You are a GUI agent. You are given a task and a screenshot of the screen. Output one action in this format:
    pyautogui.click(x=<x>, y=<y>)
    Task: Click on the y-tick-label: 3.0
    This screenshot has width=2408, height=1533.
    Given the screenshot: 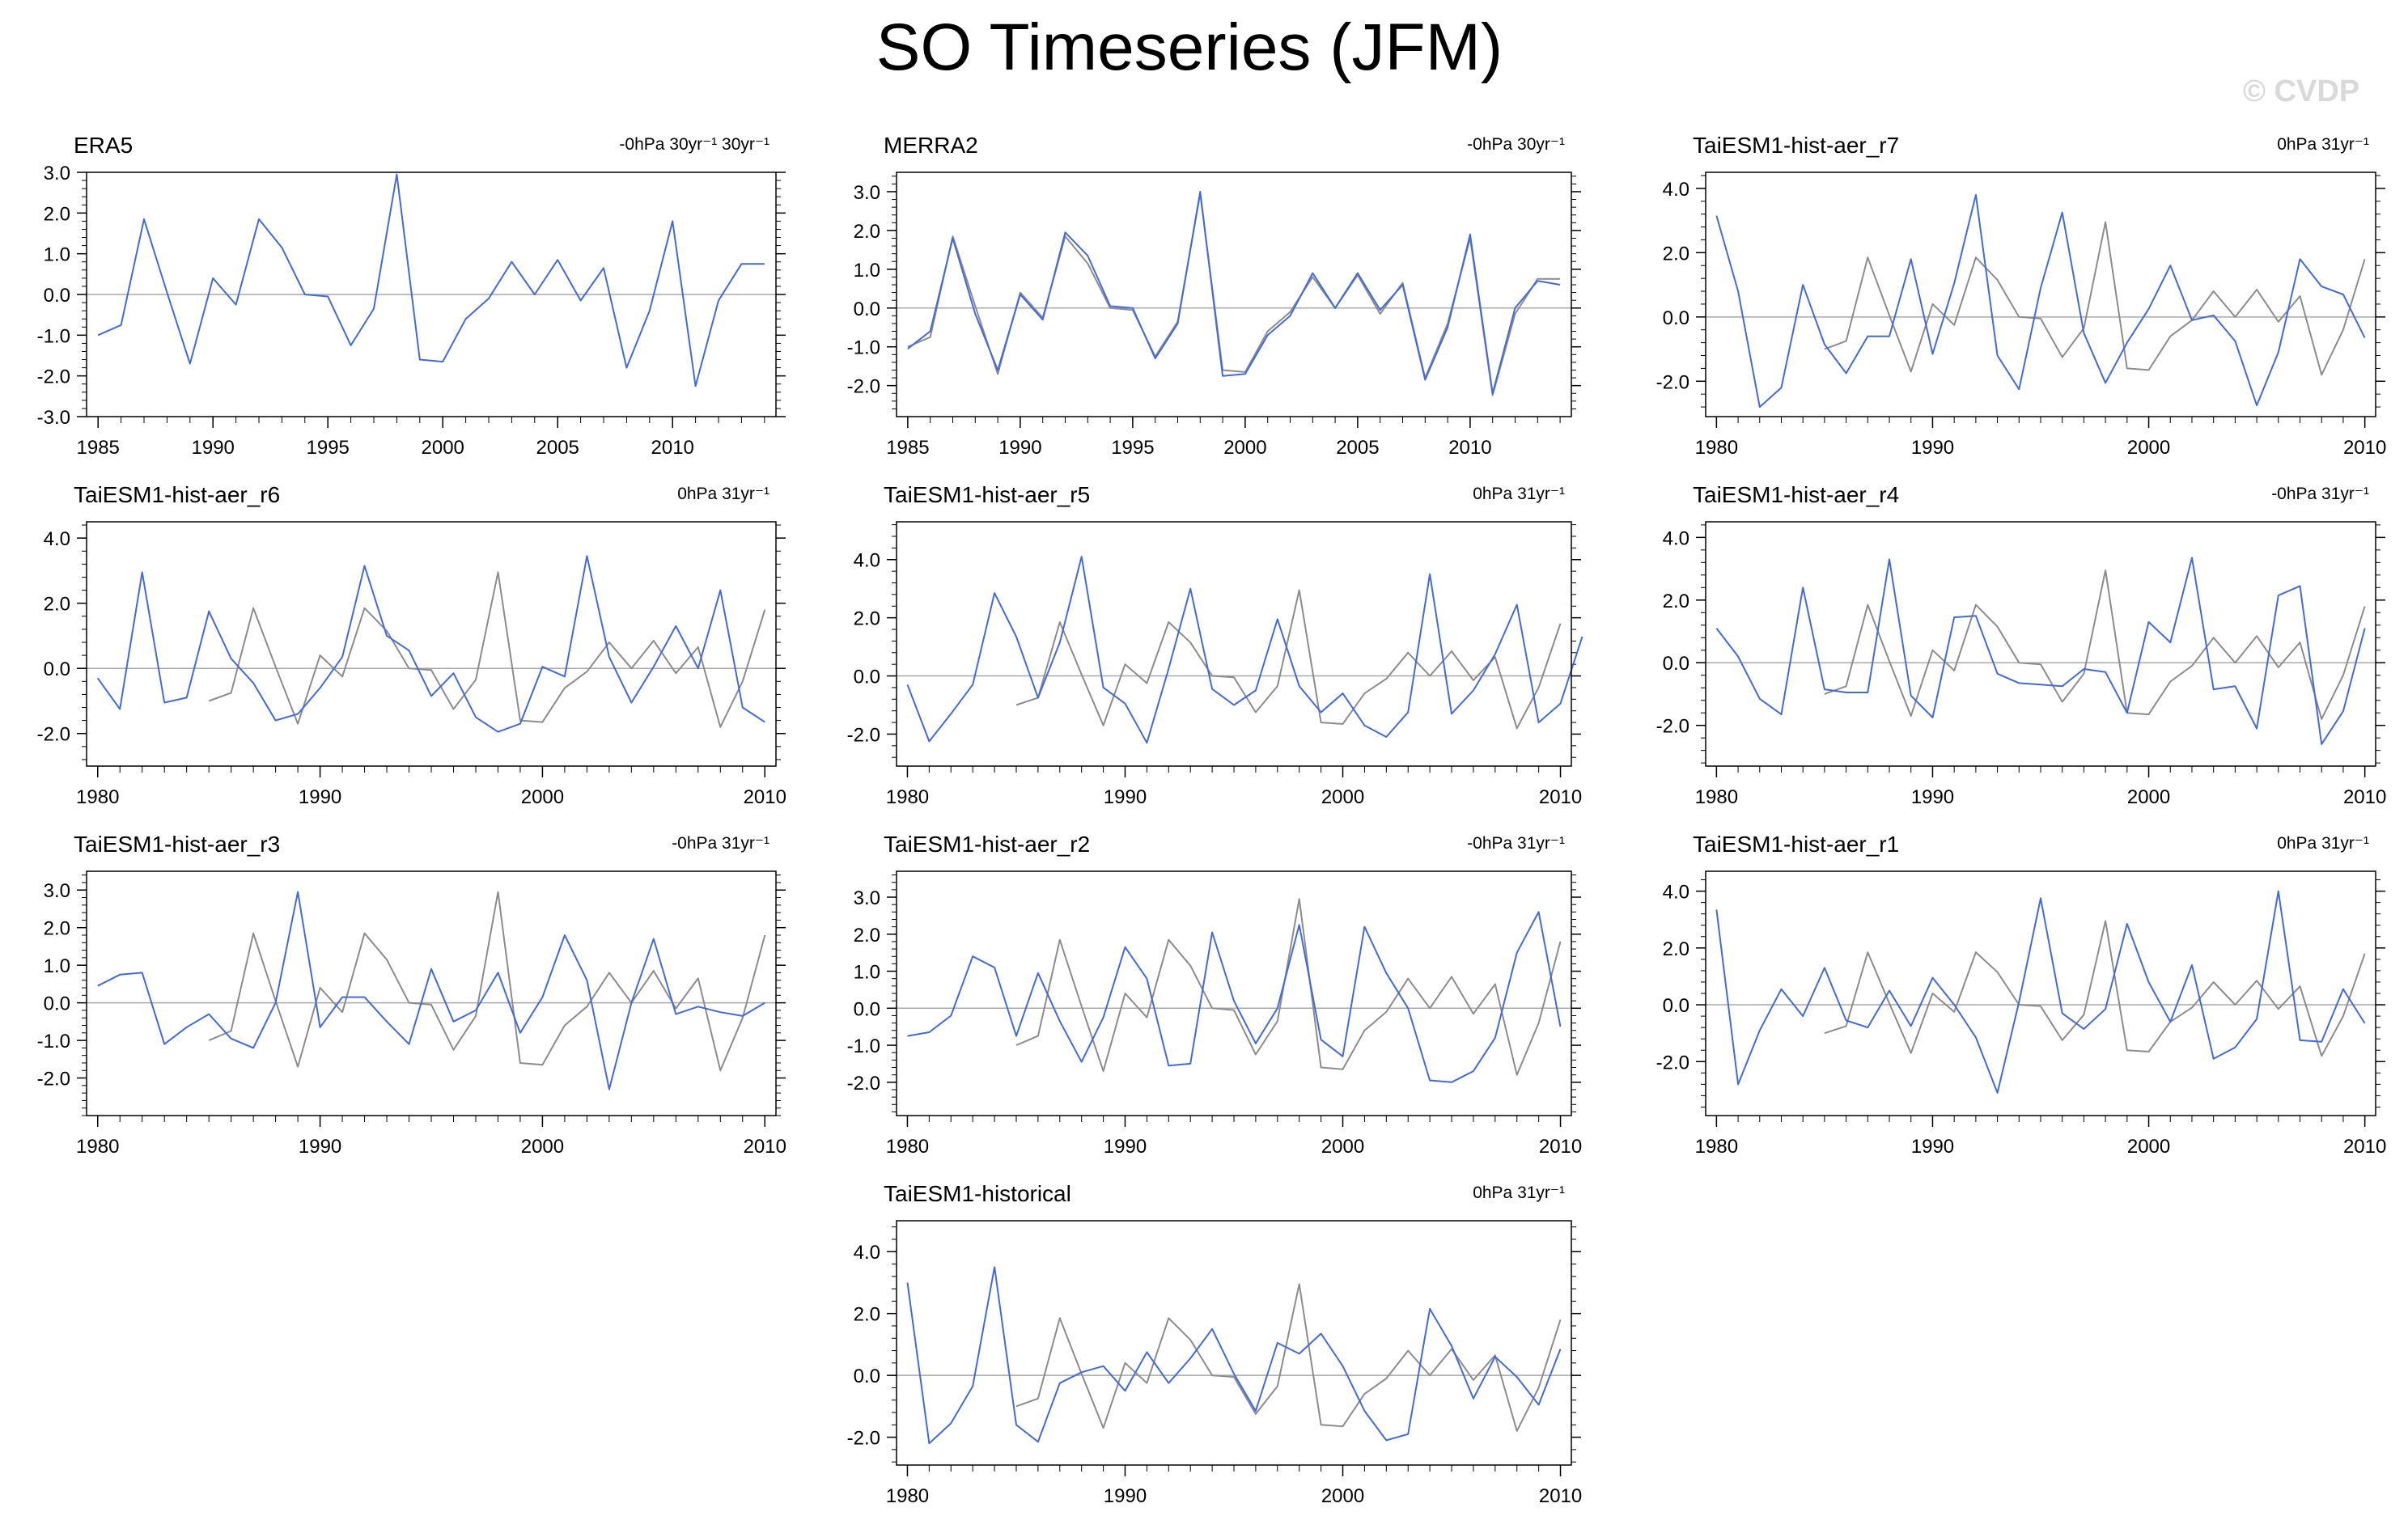 What is the action you would take?
    pyautogui.click(x=57, y=891)
    